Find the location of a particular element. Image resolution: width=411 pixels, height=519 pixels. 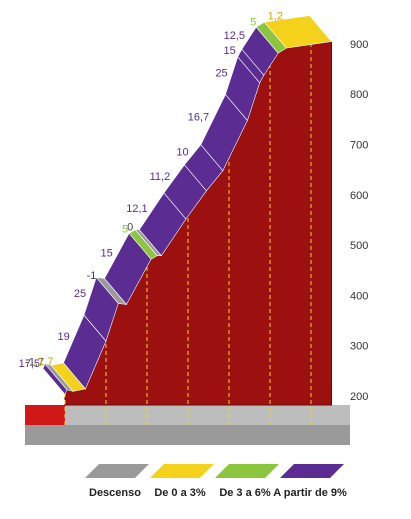

x-tick-label: 5 is located at coordinates (267, 455).